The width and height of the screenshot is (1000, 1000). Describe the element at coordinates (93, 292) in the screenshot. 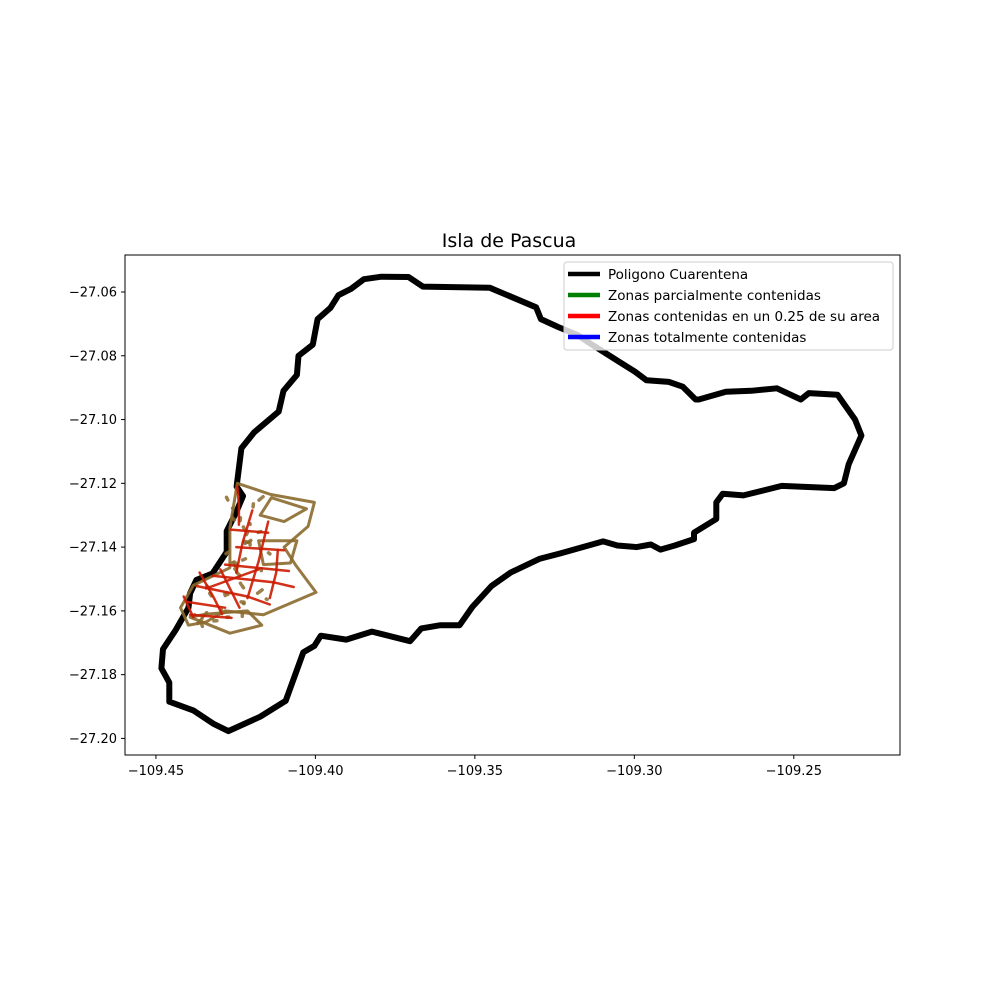

I see `y-tick-label: −27.06` at that location.